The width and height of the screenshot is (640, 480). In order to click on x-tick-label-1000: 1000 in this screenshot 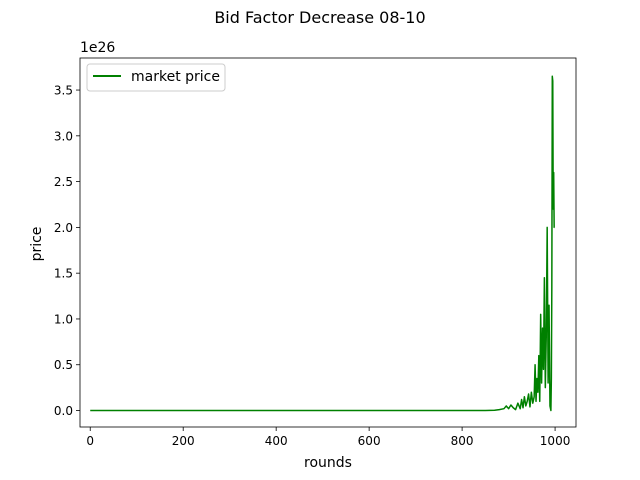, I will do `click(555, 441)`.